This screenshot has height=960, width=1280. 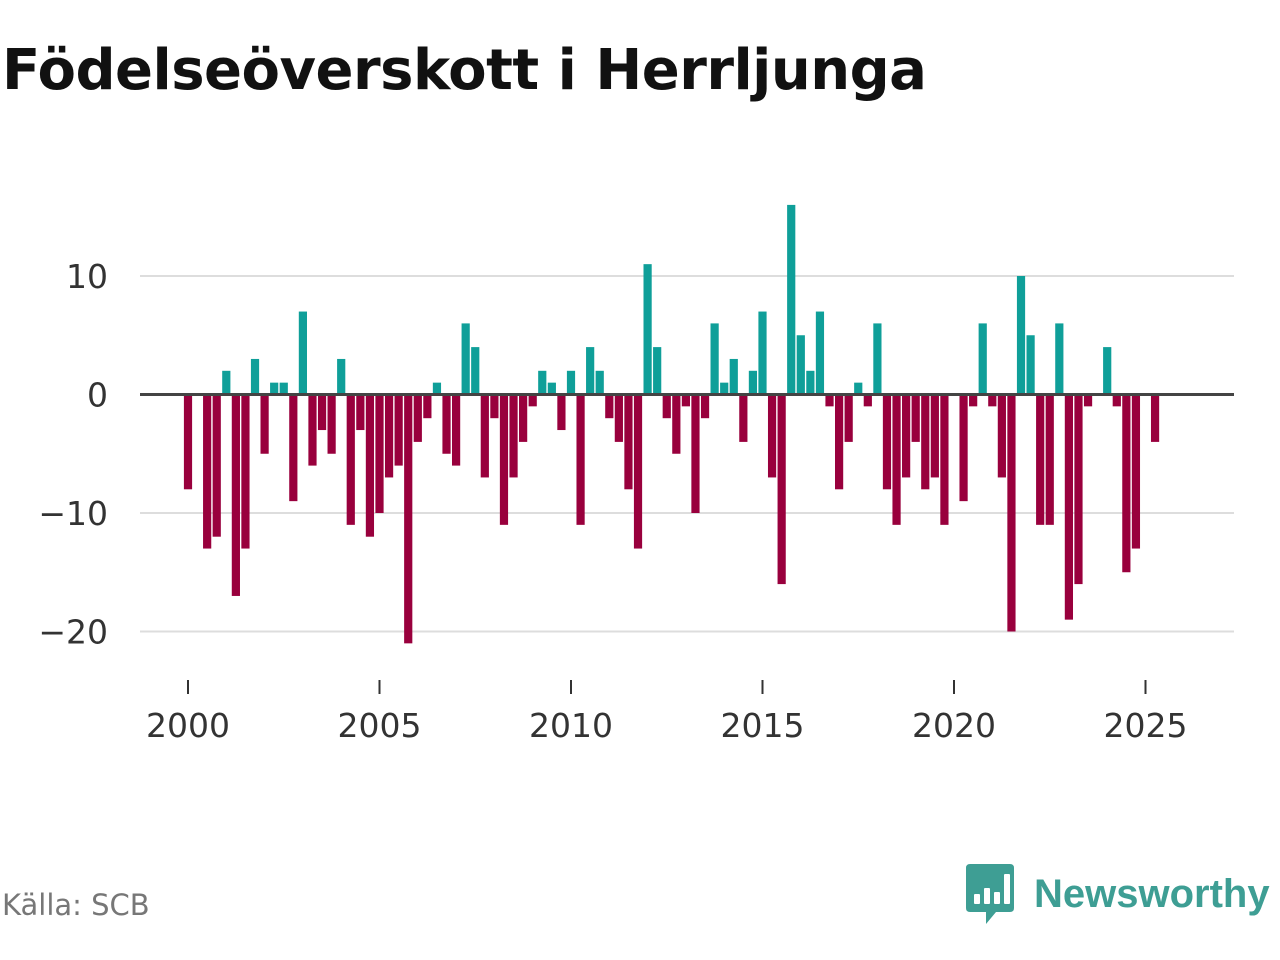 What do you see at coordinates (76, 905) in the screenshot?
I see `source-note: Källa: SCB` at bounding box center [76, 905].